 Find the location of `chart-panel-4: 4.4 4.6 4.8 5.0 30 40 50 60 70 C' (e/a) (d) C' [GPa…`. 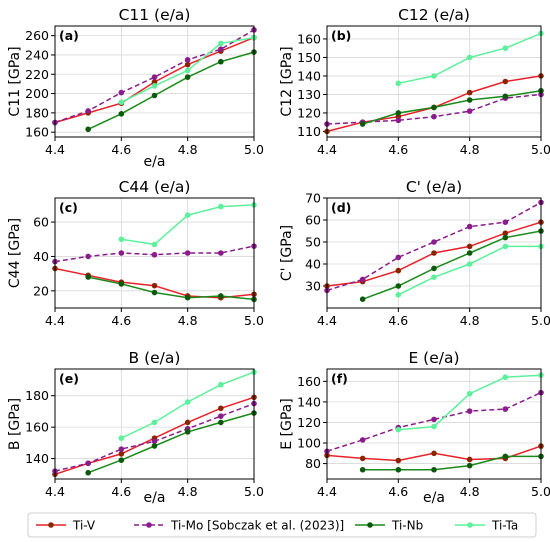

chart-panel-4: 4.4 4.6 4.8 5.0 30 40 50 60 70 C' (e/a) (d) C' [GPa… is located at coordinates (414, 253).